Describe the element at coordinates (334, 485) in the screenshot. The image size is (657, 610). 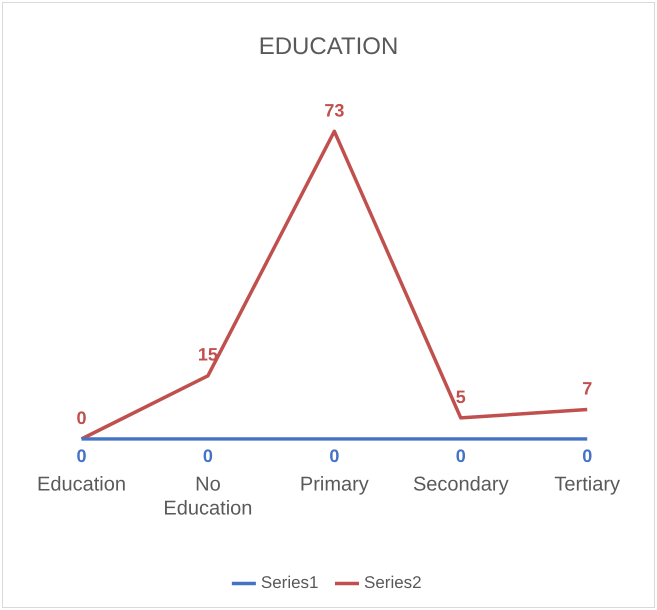
I see `x-tick-label: Primary` at that location.